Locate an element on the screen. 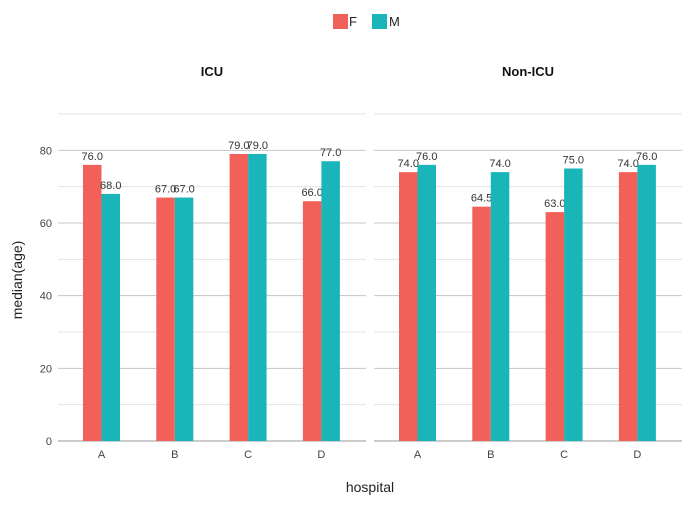 The width and height of the screenshot is (700, 505). data-label-icu-c-m: 79.0 is located at coordinates (257, 146).